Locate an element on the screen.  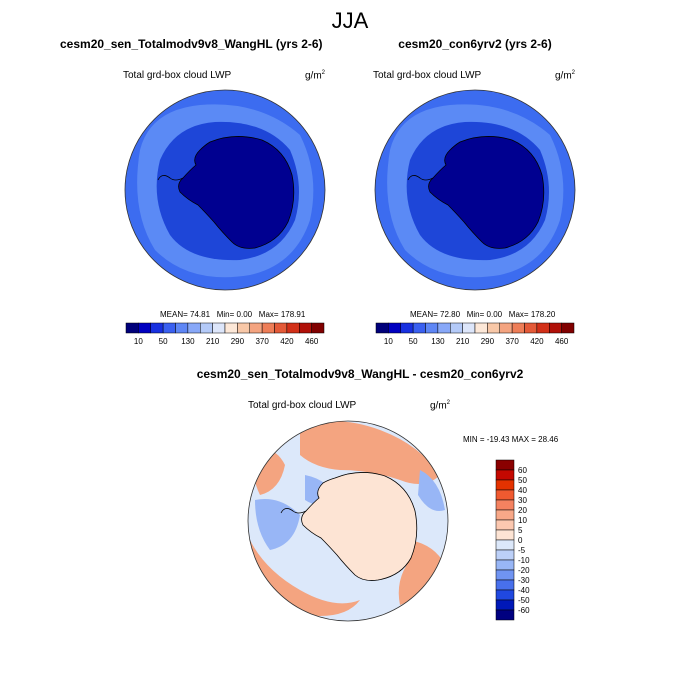
panel3-map-border is located at coordinates (348, 521).